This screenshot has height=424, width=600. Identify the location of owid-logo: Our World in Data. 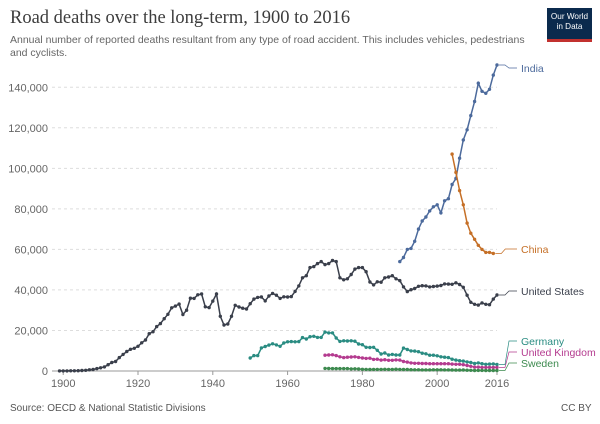
(569, 25).